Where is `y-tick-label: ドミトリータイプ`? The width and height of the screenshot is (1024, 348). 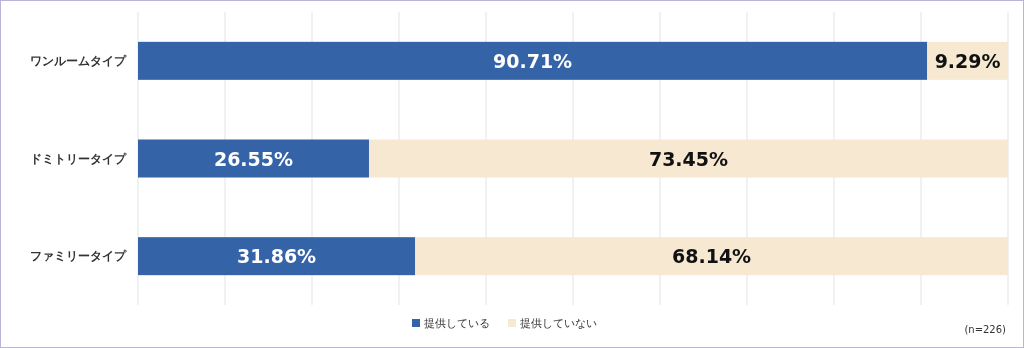
y-tick-label: ドミトリータイプ is located at coordinates (78, 158).